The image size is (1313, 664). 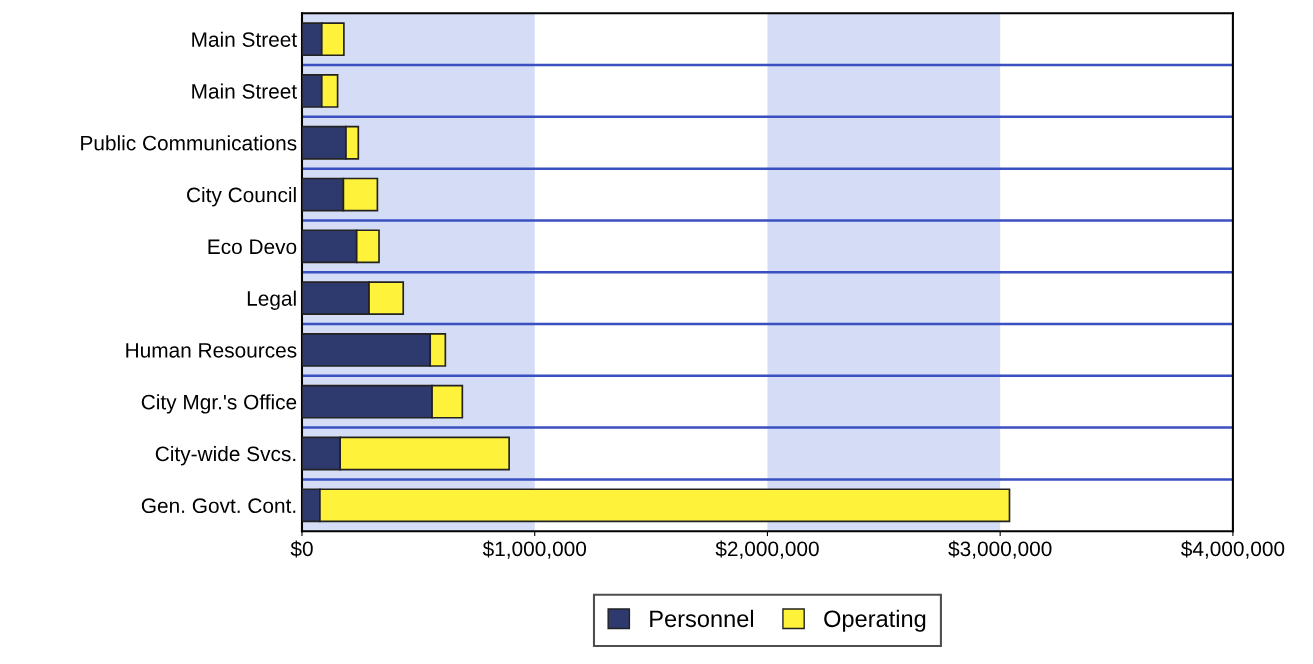 I want to click on y-tick-label: Human Resources, so click(x=211, y=350).